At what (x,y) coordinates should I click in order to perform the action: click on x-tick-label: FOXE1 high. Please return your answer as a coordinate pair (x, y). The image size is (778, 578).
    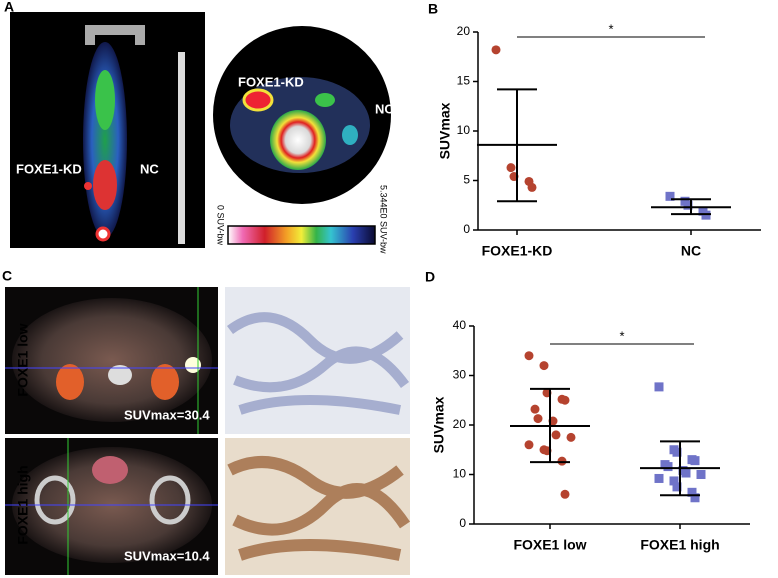
    Looking at the image, I should click on (679, 545).